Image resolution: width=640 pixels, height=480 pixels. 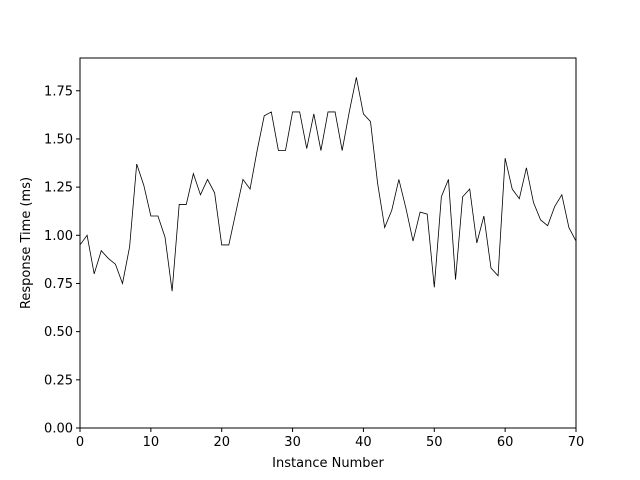 What do you see at coordinates (221, 442) in the screenshot?
I see `x-tick-label: 20` at bounding box center [221, 442].